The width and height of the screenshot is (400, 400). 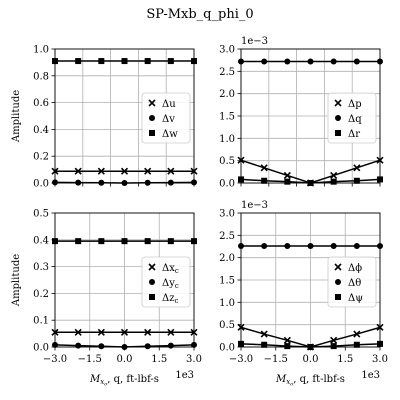 I want to click on y-tick-label: 0.8, so click(x=41, y=76).